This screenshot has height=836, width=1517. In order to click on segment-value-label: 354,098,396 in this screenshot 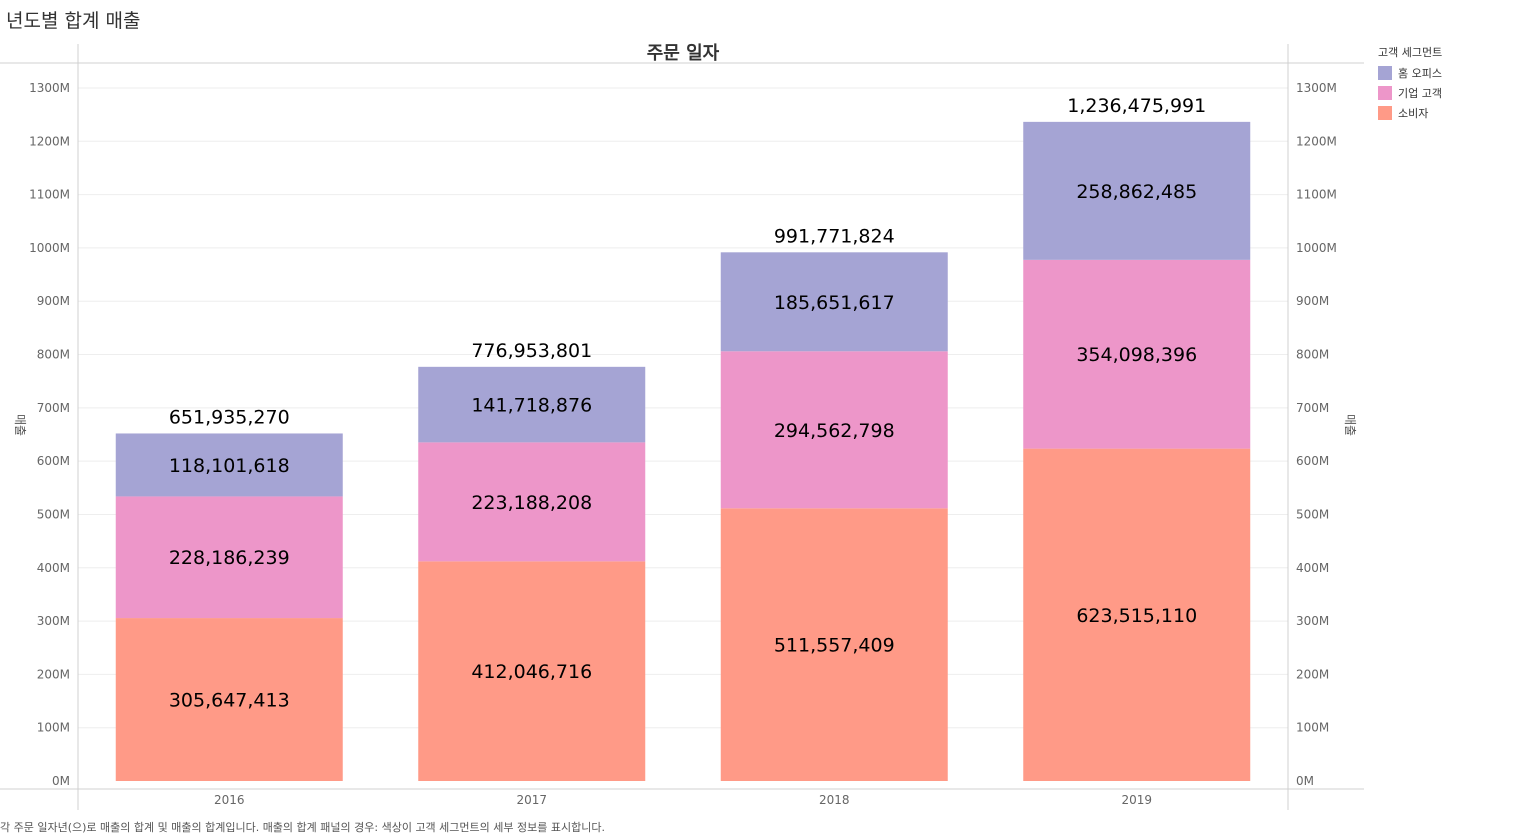, I will do `click(1136, 355)`.